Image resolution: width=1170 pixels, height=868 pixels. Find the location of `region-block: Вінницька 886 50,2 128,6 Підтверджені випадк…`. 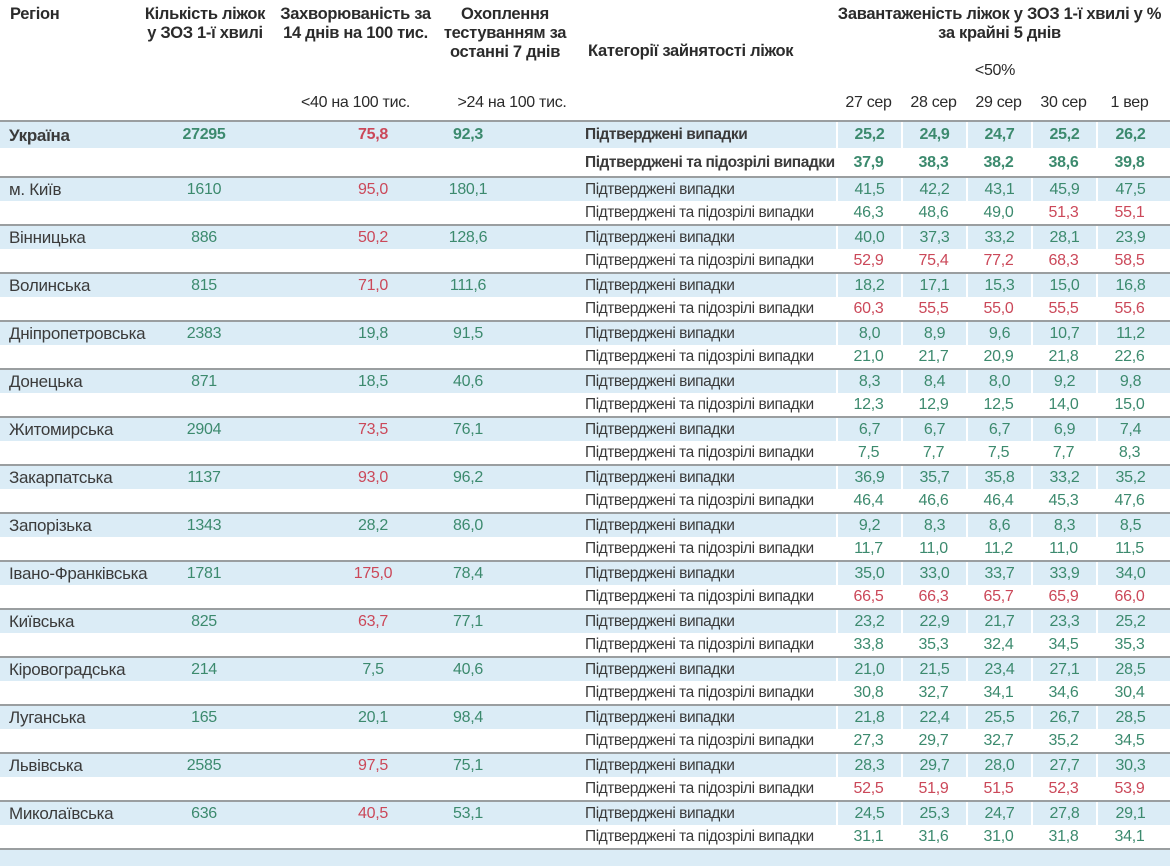

region-block: Вінницька 886 50,2 128,6 Підтверджені випадк… is located at coordinates (585, 248).